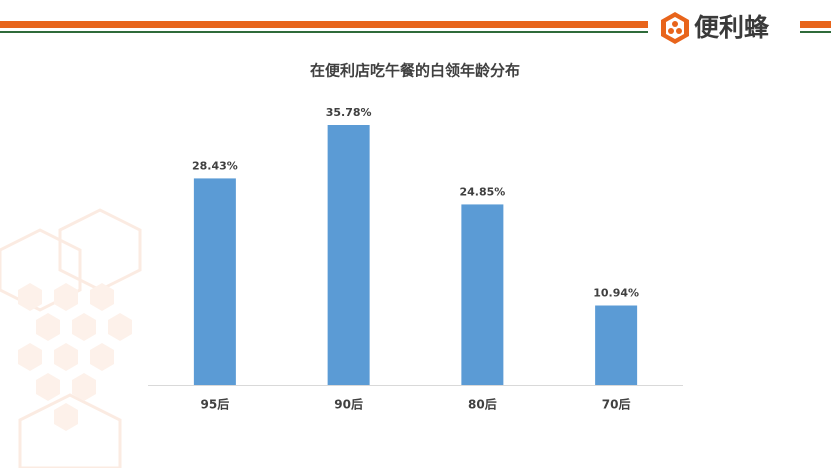  I want to click on background-pattern, so click(71, 338).